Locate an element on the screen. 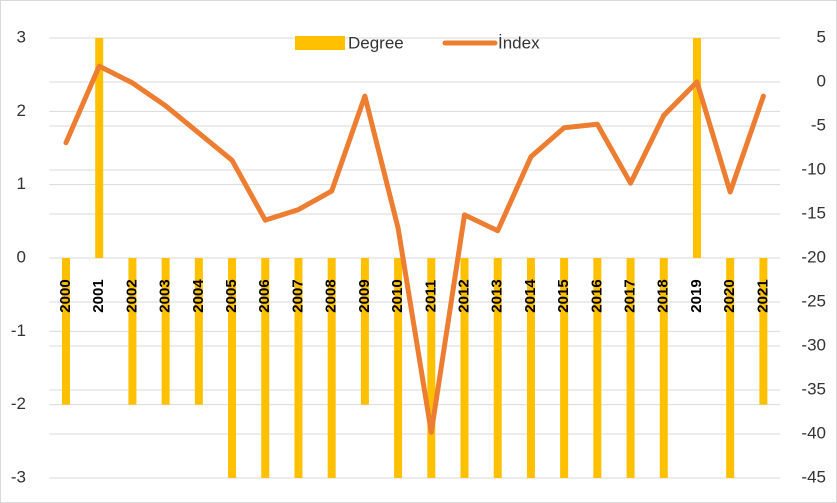 The image size is (837, 503). x-tick-label: 2021 is located at coordinates (762, 295).